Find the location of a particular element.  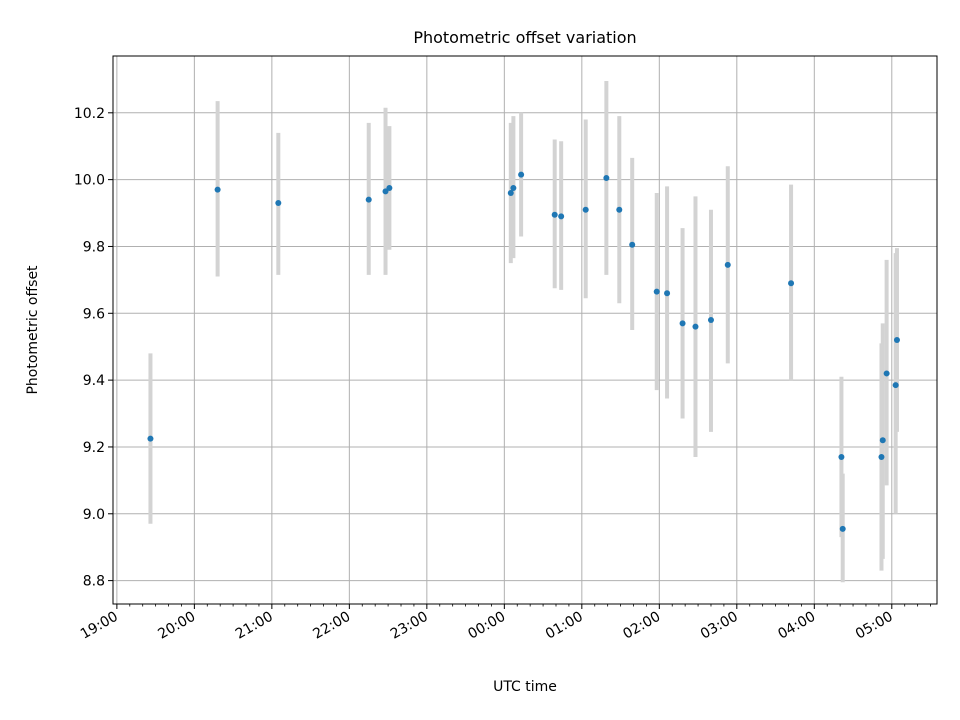

chart-title: Photometric offset variation is located at coordinates (524, 37).